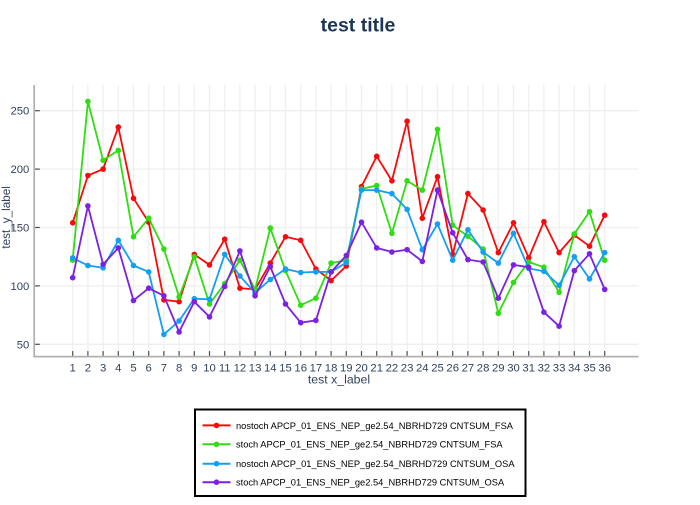 The width and height of the screenshot is (700, 505). What do you see at coordinates (604, 369) in the screenshot?
I see `svg-text: 36` at bounding box center [604, 369].